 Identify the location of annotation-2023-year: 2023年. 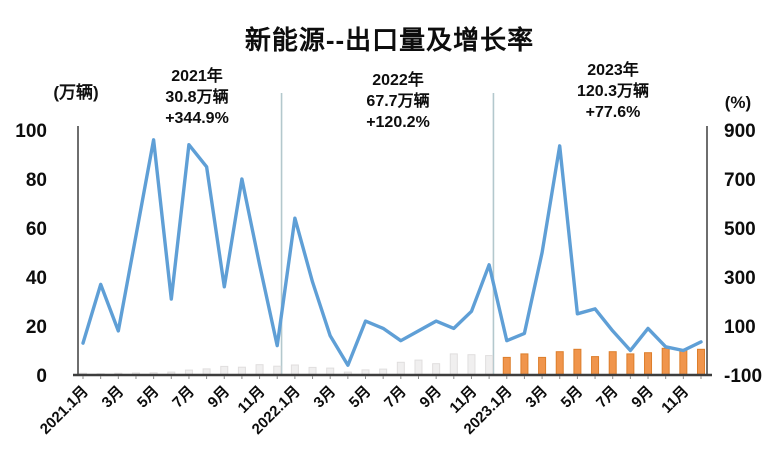
(613, 70).